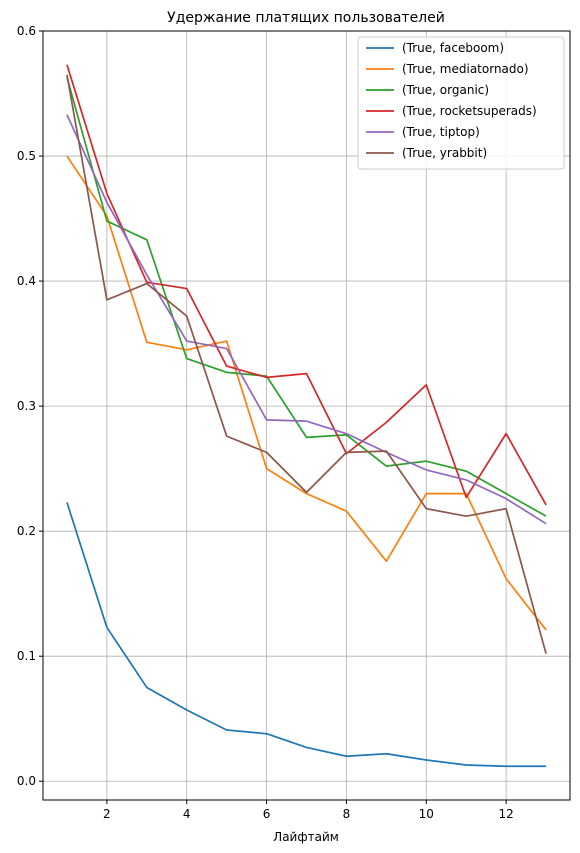 The image size is (580, 853). Describe the element at coordinates (306, 18) in the screenshot. I see `chart-title: Удержание платящих пользователей` at that location.